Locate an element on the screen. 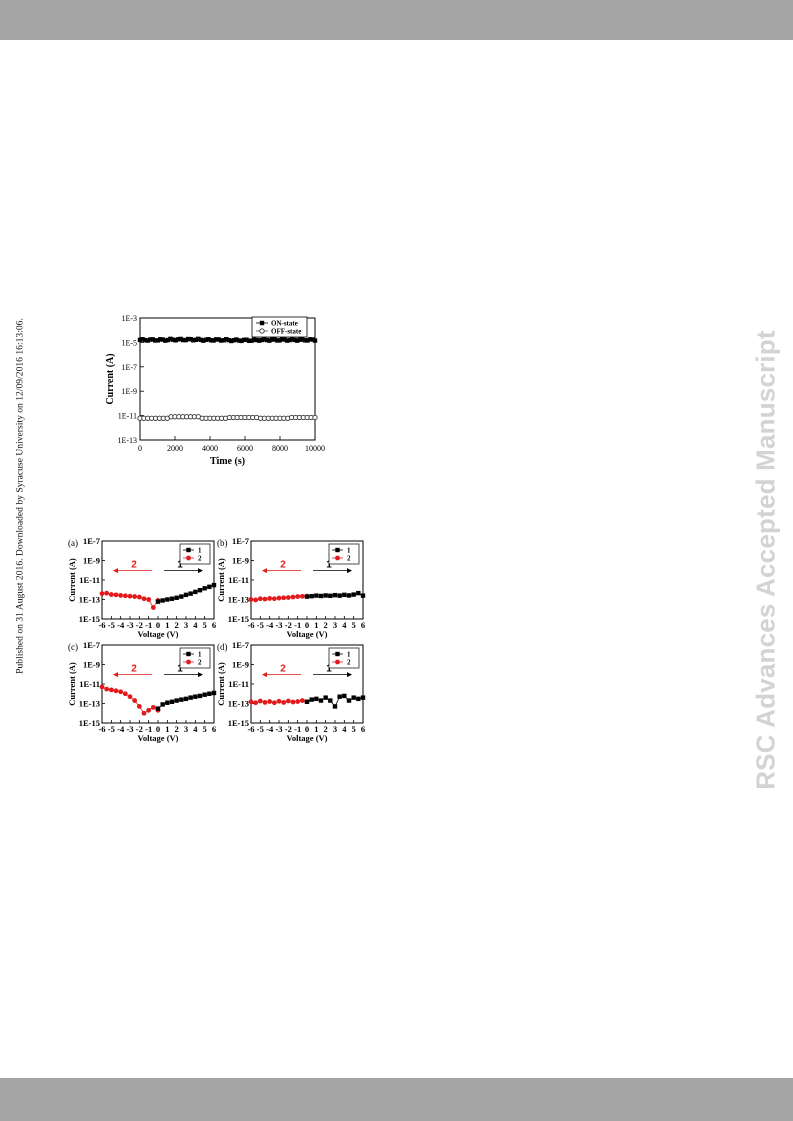  arrow-1-head is located at coordinates (200, 571).